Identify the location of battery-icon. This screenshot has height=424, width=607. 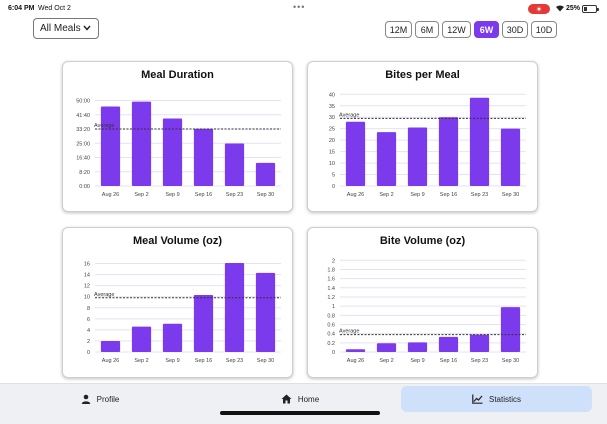
(590, 9).